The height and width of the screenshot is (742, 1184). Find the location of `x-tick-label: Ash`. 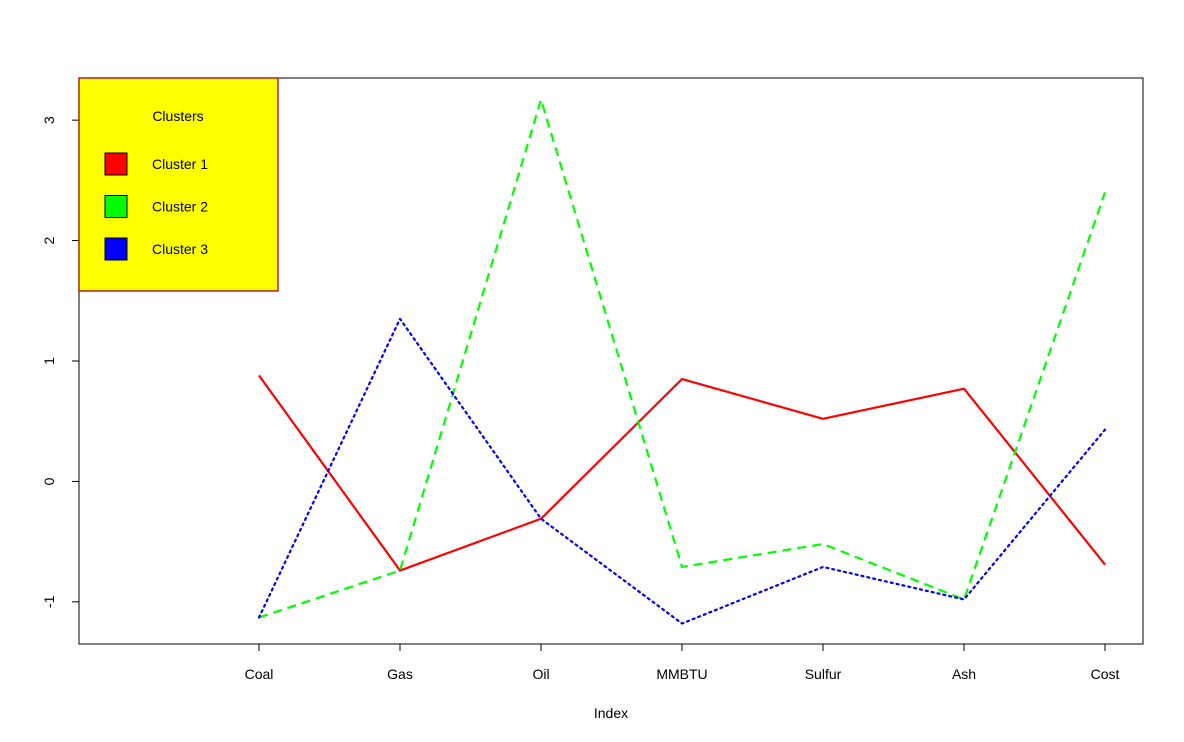

x-tick-label: Ash is located at coordinates (964, 674).